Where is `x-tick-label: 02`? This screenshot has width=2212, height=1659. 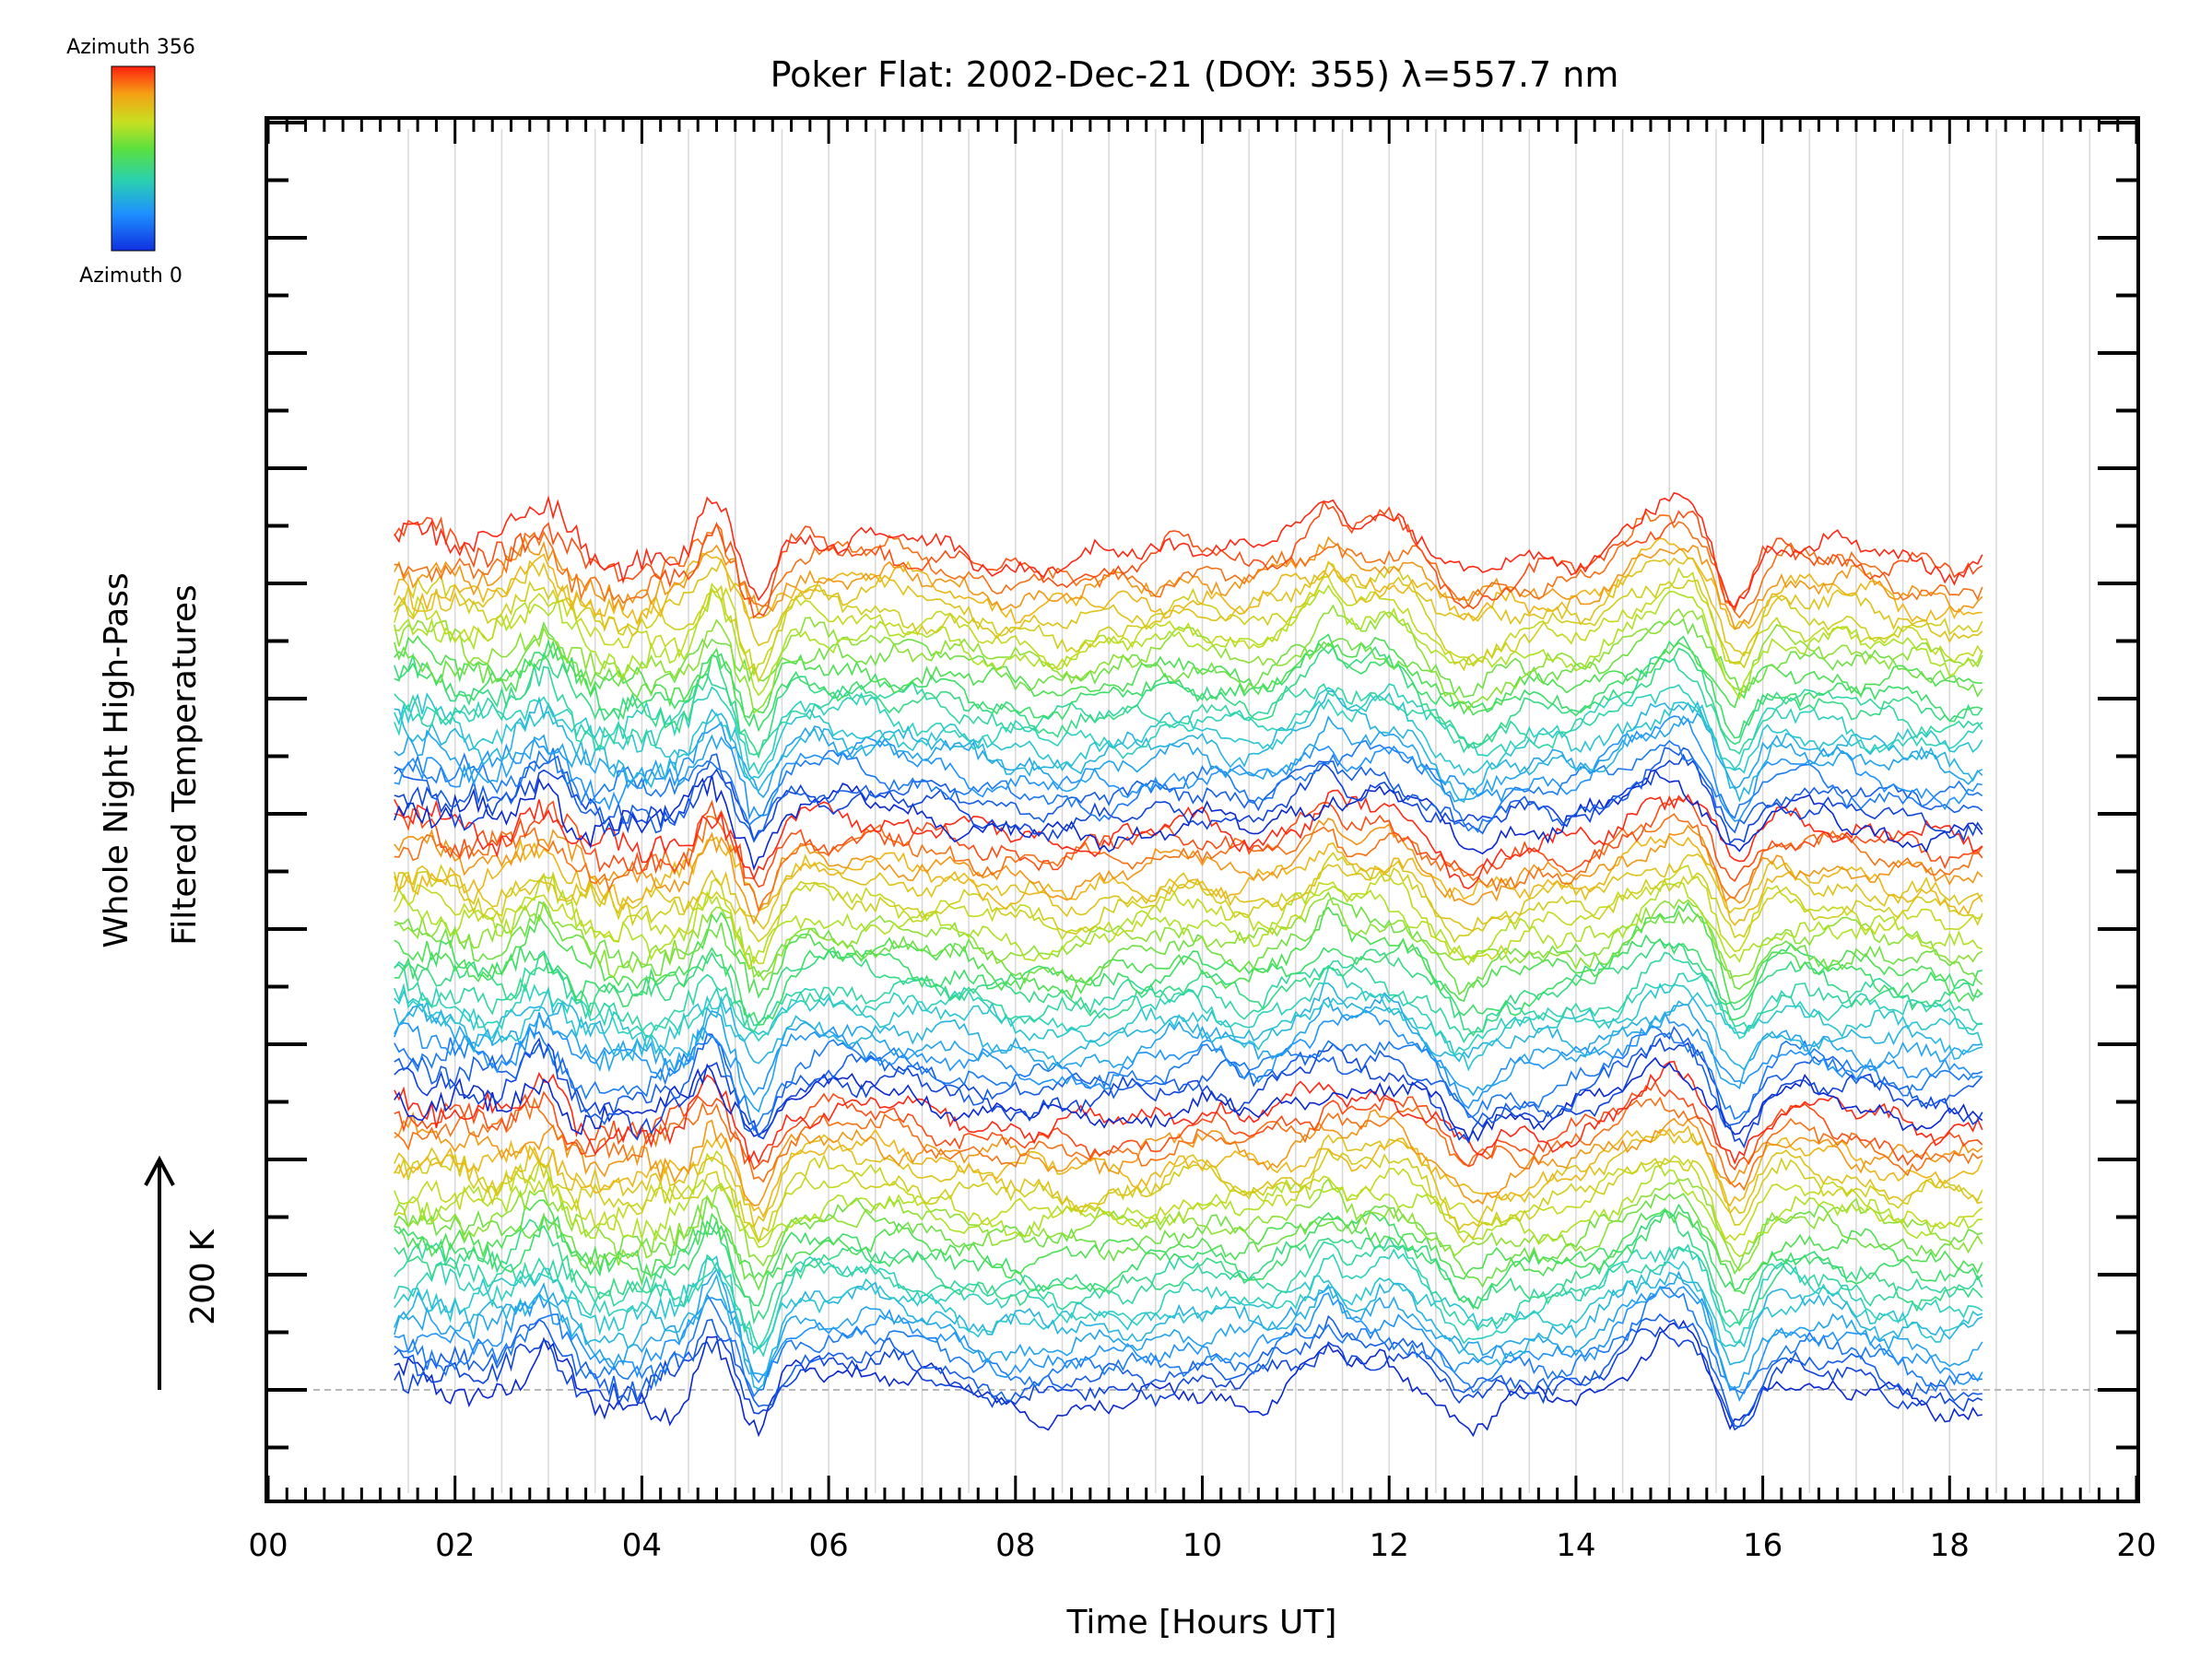
x-tick-label: 02 is located at coordinates (455, 1545).